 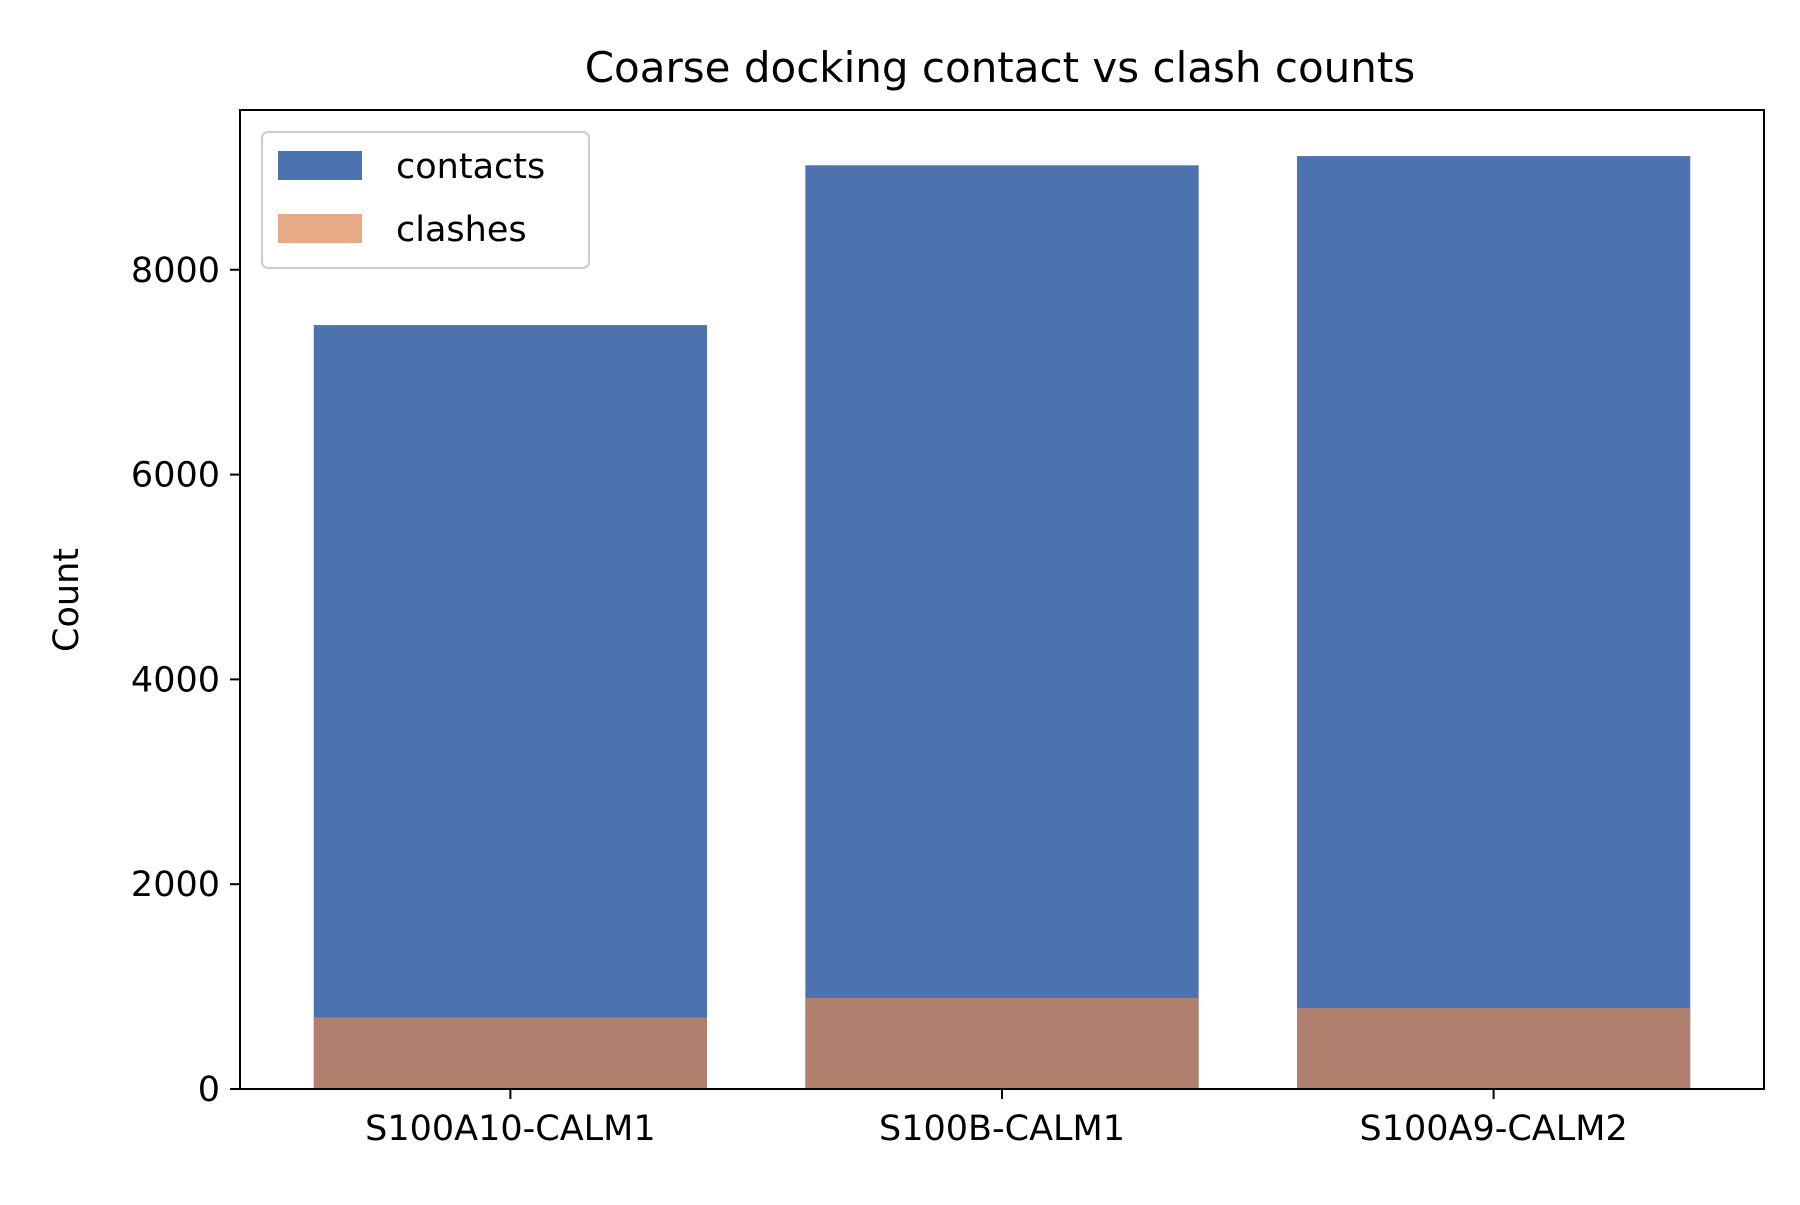 I want to click on bar-clashes-S100A10-CALM1, so click(x=510, y=1053).